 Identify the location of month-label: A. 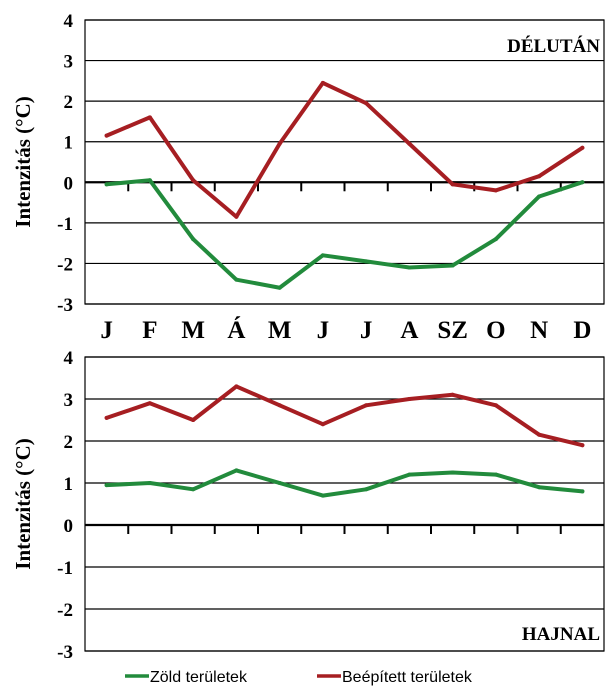
(409, 330).